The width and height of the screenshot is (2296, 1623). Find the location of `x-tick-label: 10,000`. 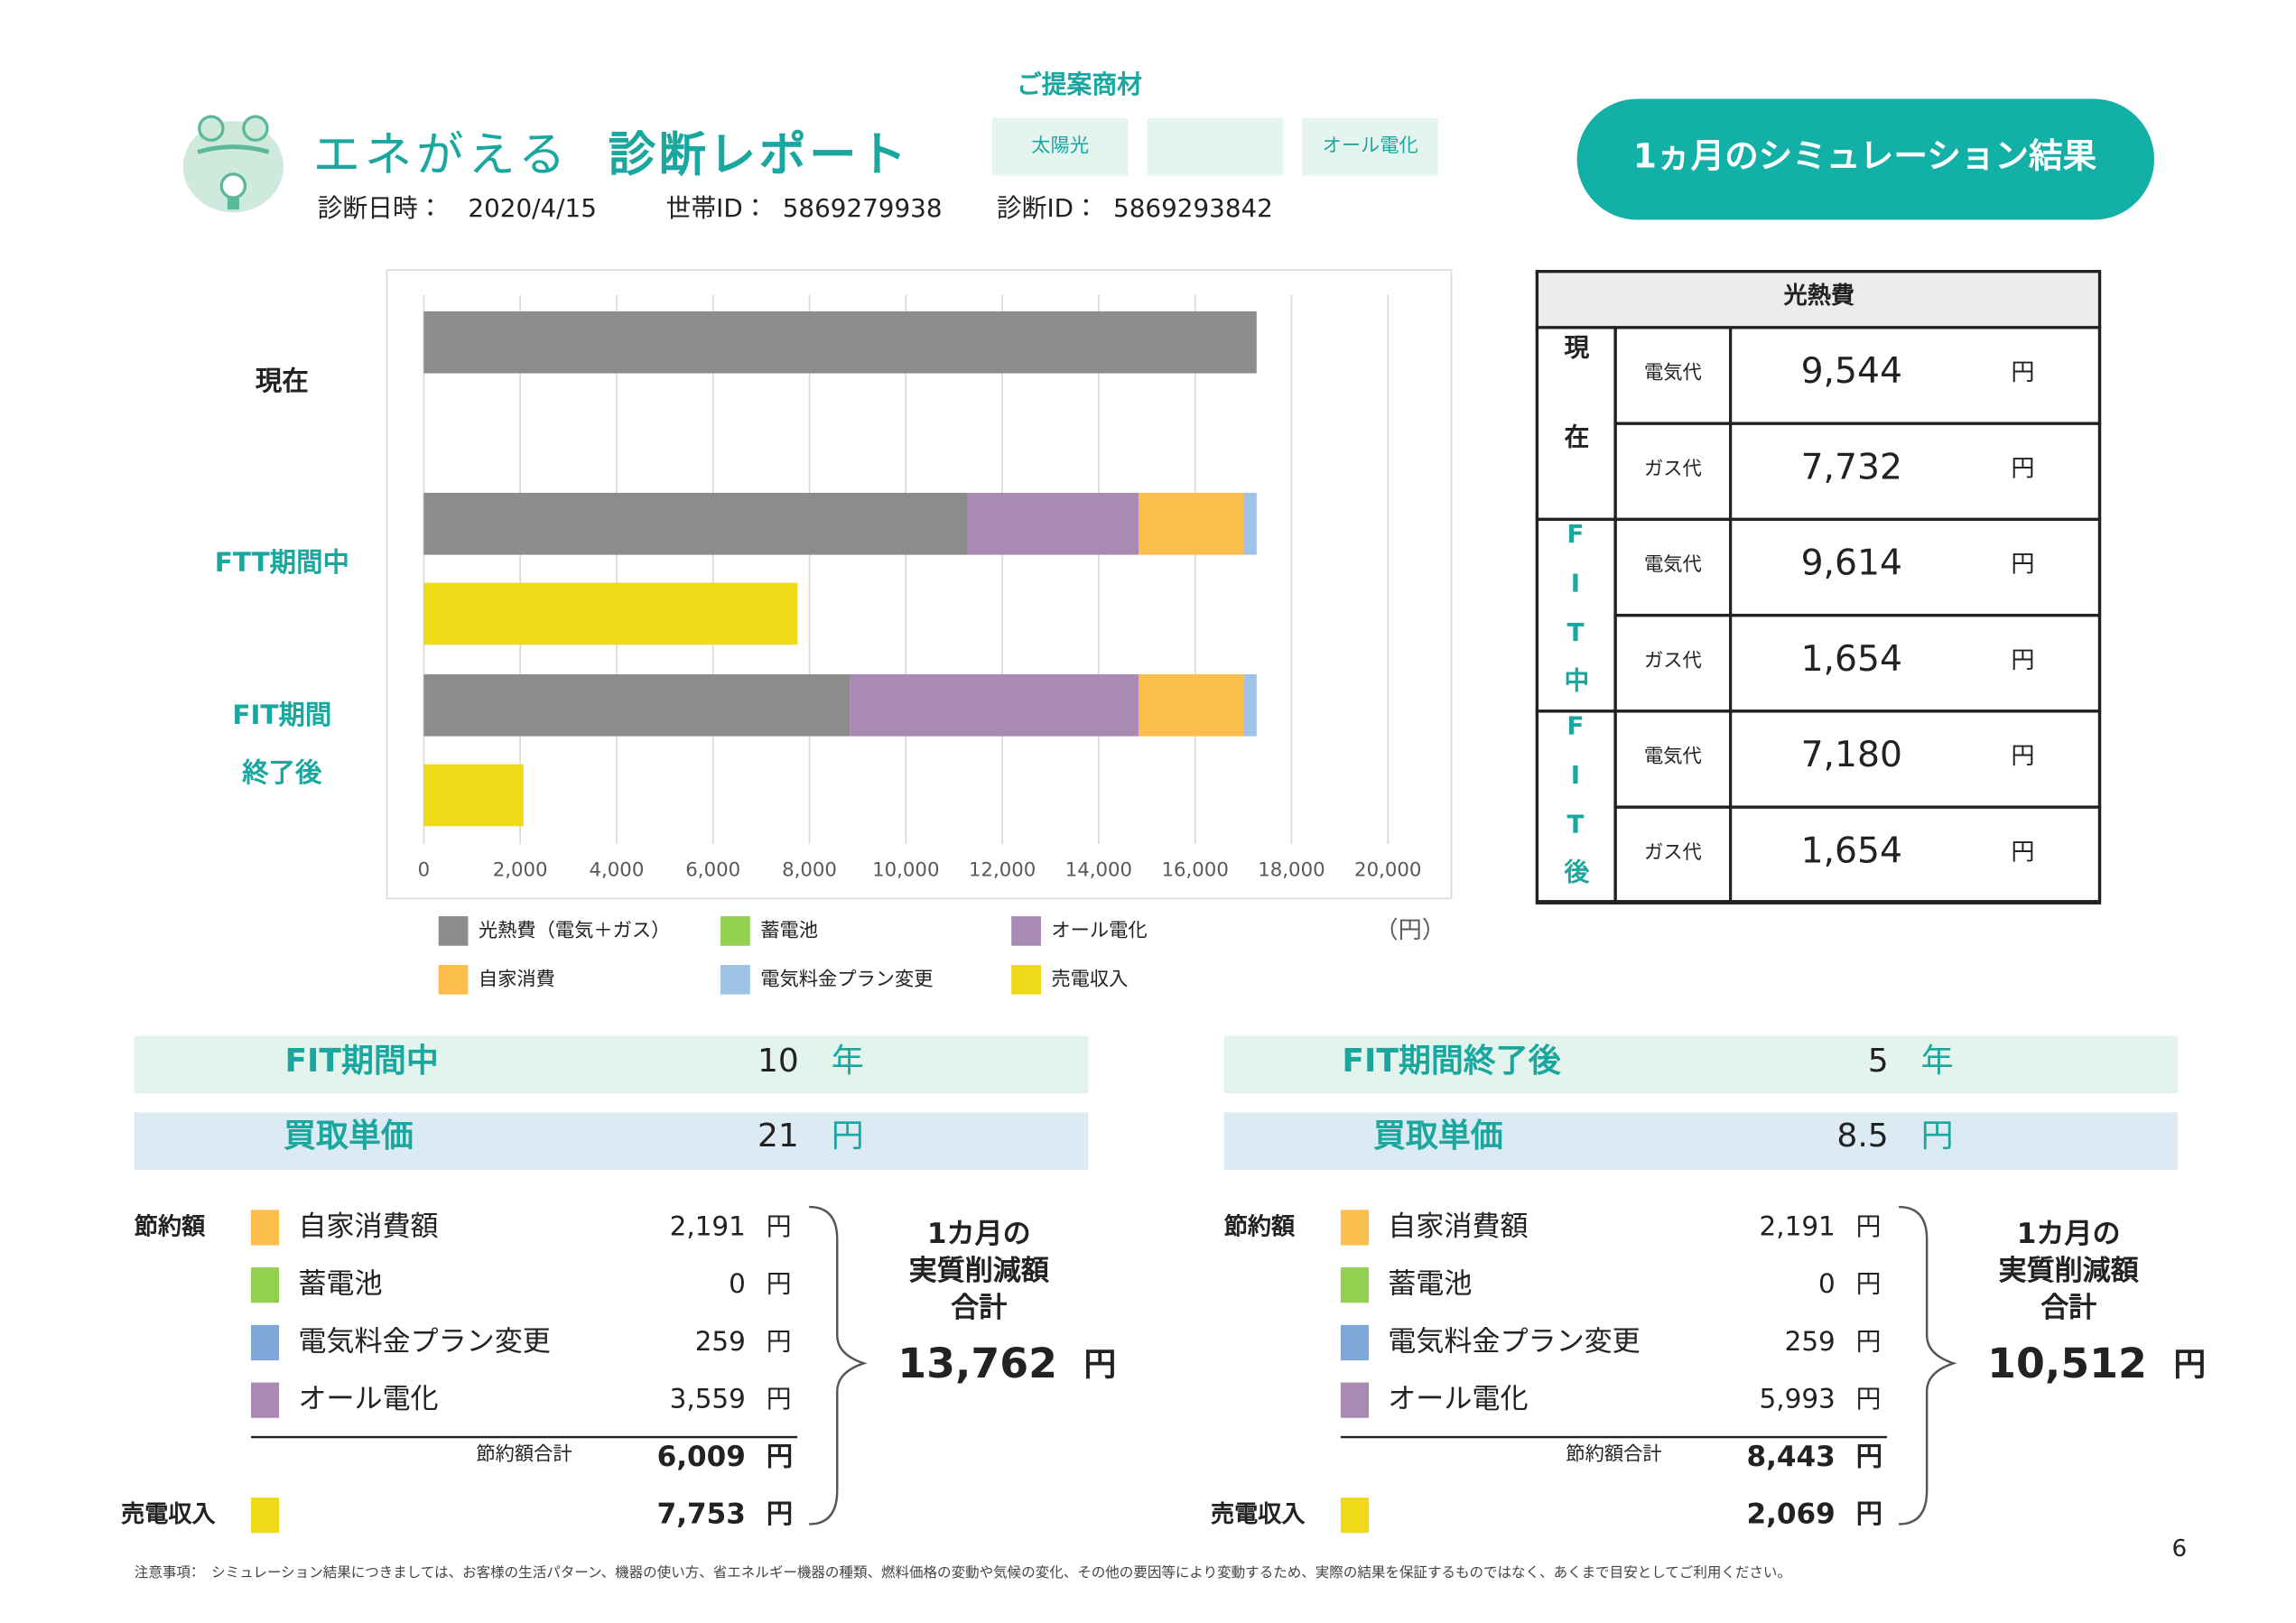

x-tick-label: 10,000 is located at coordinates (905, 869).